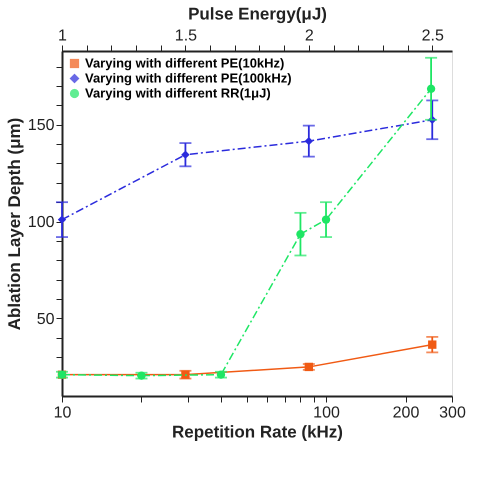  What do you see at coordinates (178, 93) in the screenshot?
I see `legend-label: Varying with different RR(1μJ)` at bounding box center [178, 93].